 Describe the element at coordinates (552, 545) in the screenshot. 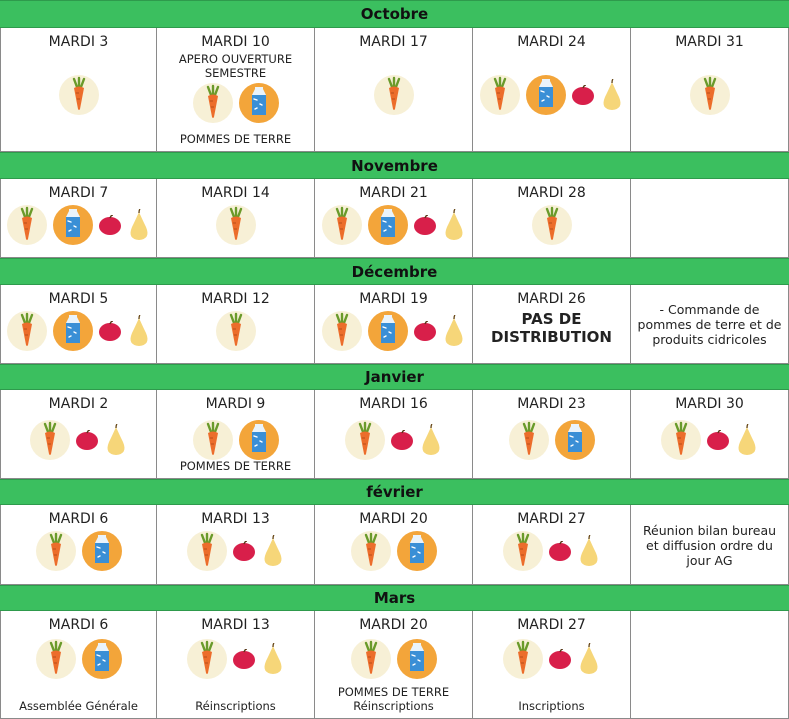

I see `day-cell: MARDI 27` at that location.